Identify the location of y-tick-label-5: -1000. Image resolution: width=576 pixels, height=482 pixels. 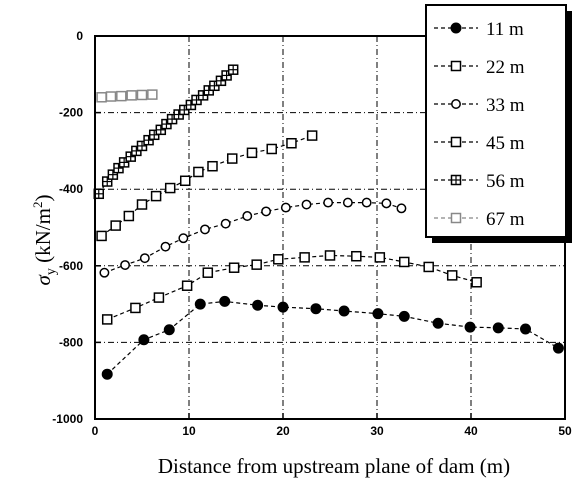
(67, 419).